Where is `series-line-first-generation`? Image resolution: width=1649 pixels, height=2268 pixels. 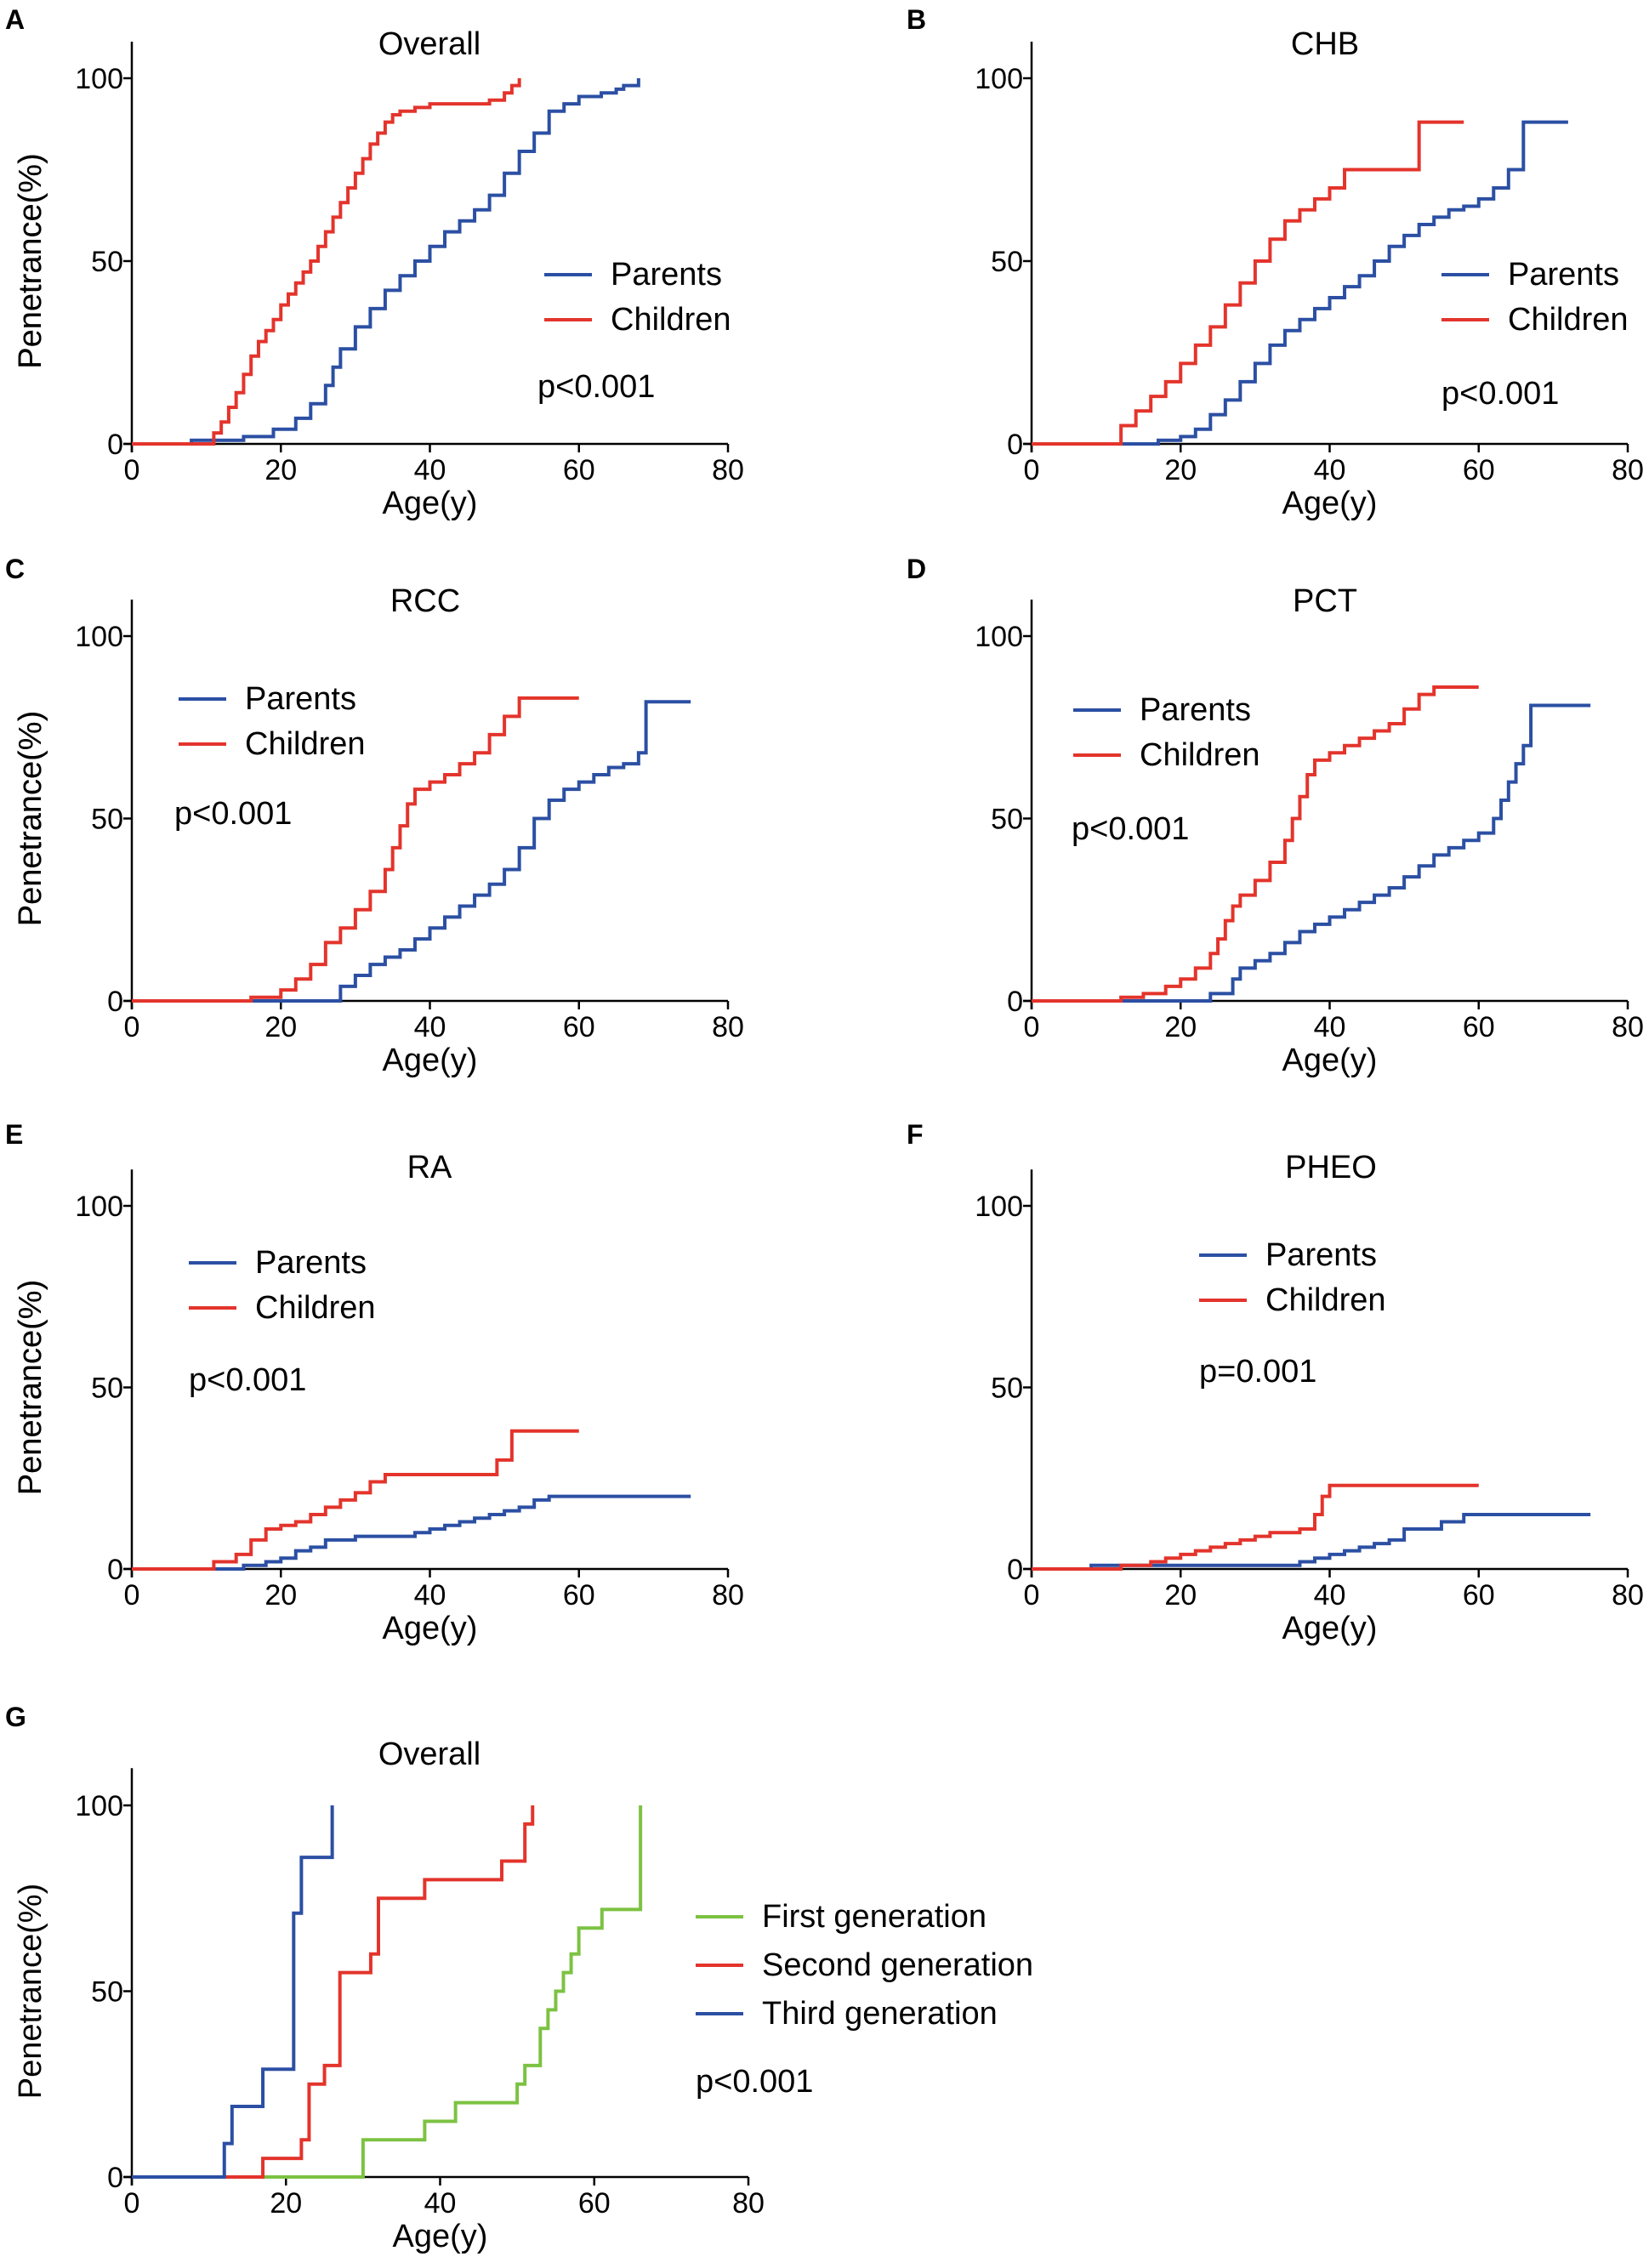 series-line-first-generation is located at coordinates (387, 1992).